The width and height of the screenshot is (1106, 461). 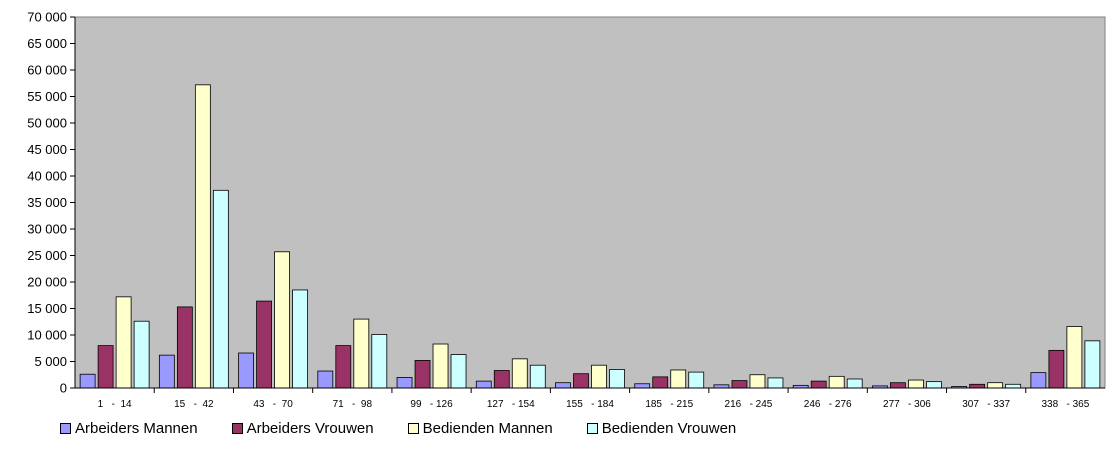 What do you see at coordinates (47, 43) in the screenshot?
I see `y-tick-label: 65 000` at bounding box center [47, 43].